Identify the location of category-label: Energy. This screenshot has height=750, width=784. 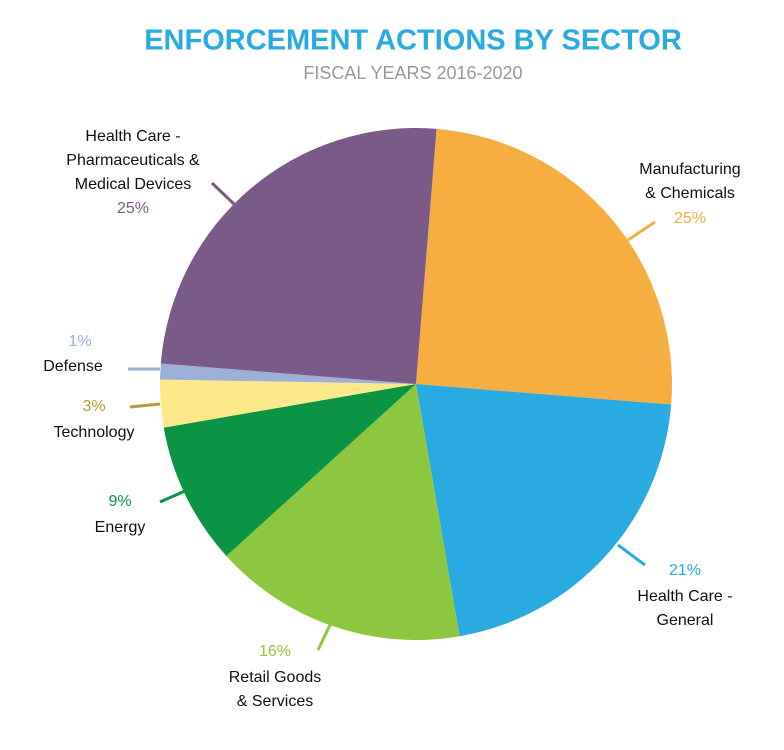
(120, 527).